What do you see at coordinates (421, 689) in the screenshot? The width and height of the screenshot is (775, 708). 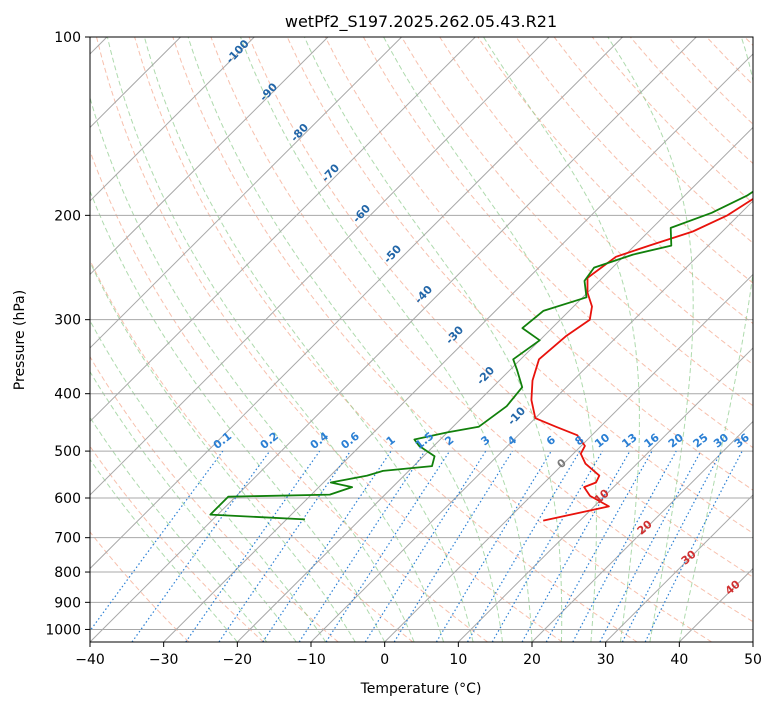 I see `x-axis-title: Temperature (°C)` at bounding box center [421, 689].